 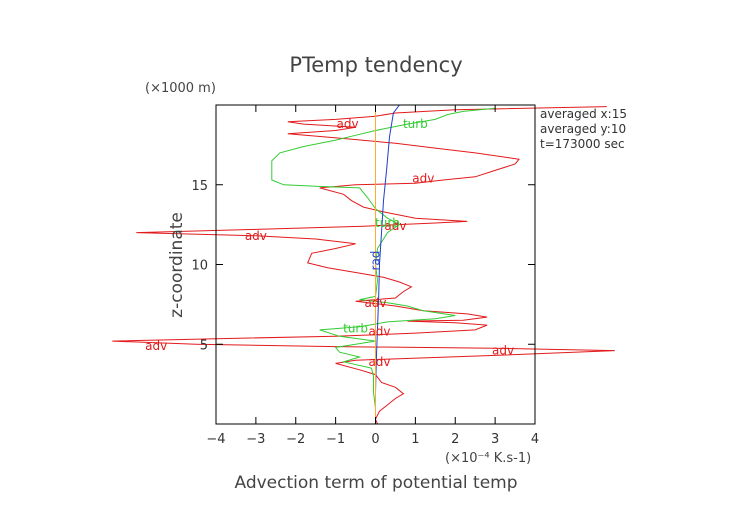 What do you see at coordinates (255, 439) in the screenshot?
I see `x-tick-label-1: −3` at bounding box center [255, 439].